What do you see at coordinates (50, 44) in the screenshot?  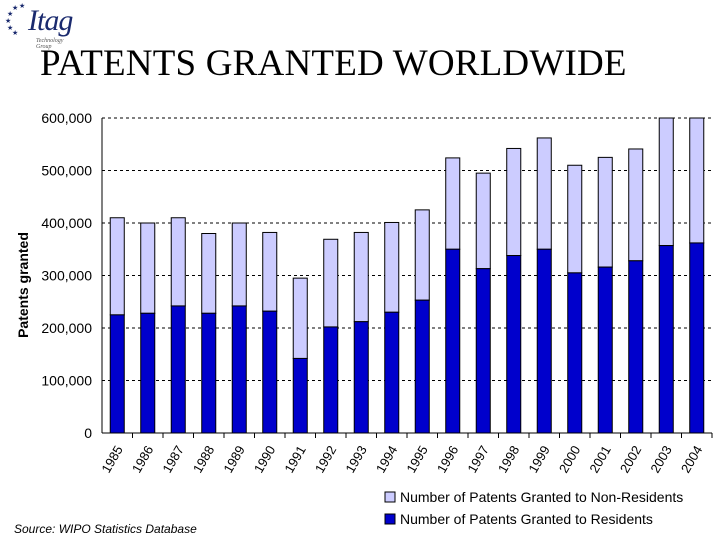 I see `logo-subtext: Technology Group` at bounding box center [50, 44].